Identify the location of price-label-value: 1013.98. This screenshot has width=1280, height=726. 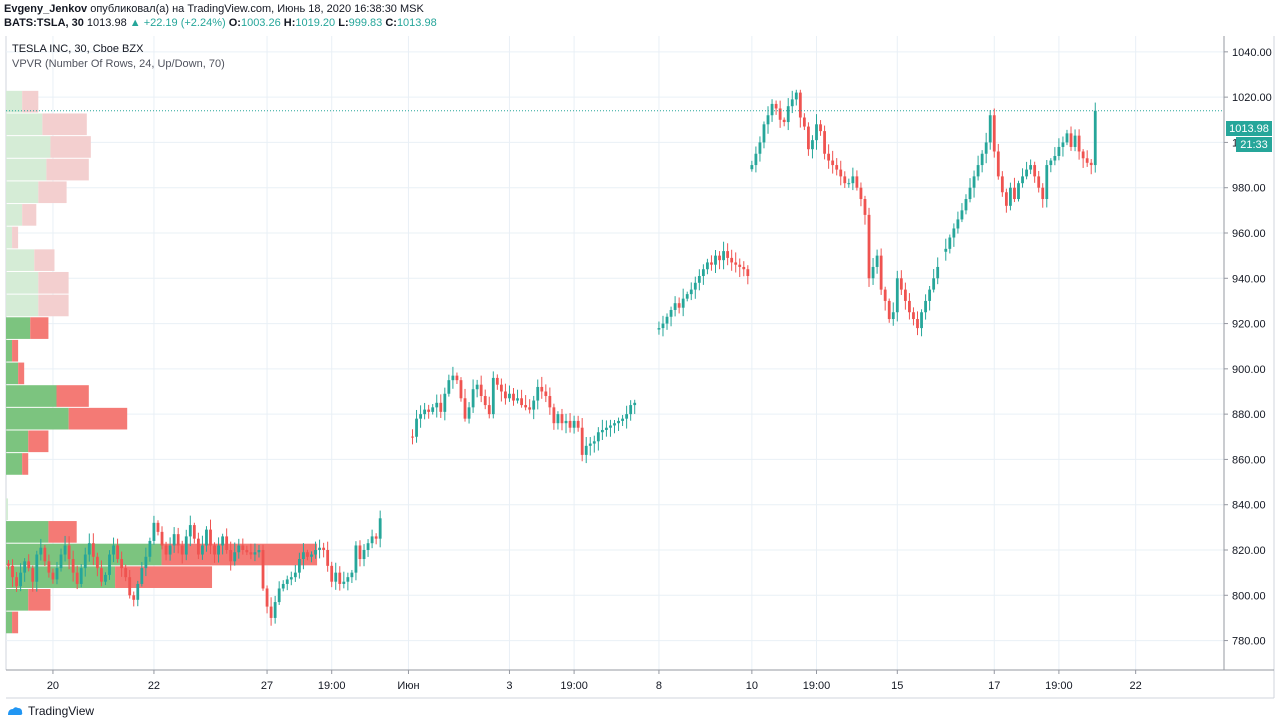
(1249, 129).